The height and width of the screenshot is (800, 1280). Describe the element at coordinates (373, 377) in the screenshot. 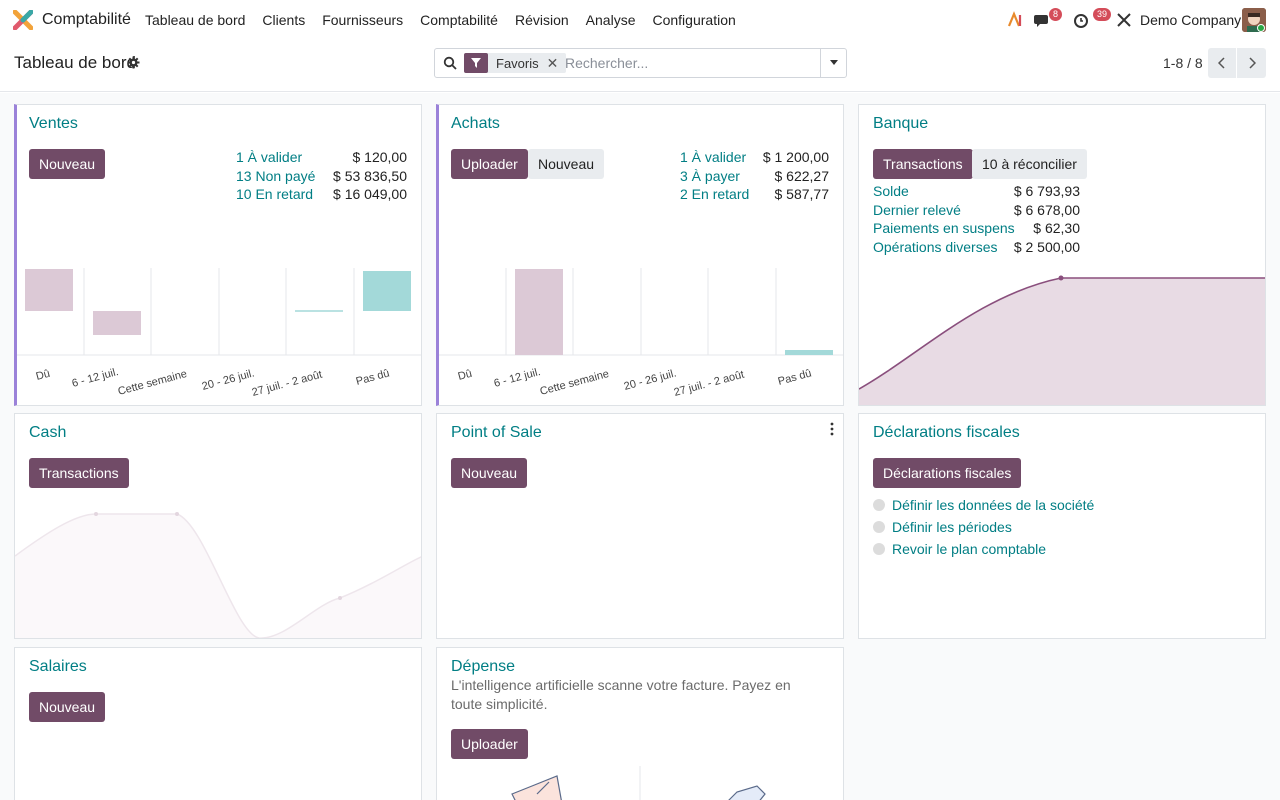

I see `tick-label: Pas dû` at that location.